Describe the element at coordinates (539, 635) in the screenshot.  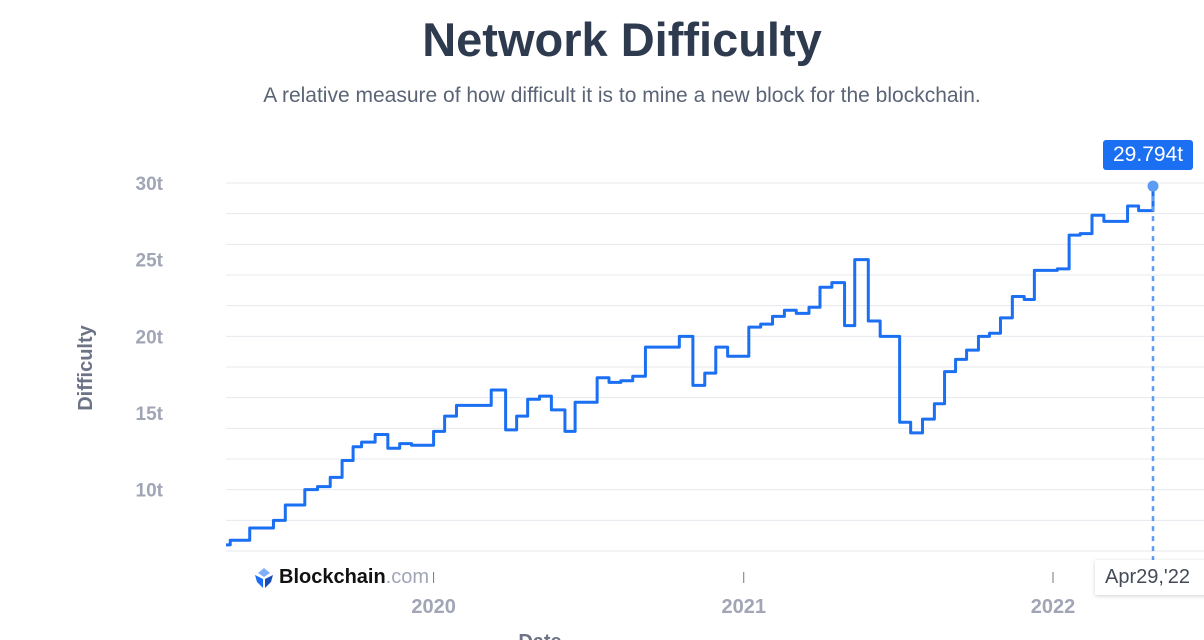
I see `x-axis-label: Date` at that location.